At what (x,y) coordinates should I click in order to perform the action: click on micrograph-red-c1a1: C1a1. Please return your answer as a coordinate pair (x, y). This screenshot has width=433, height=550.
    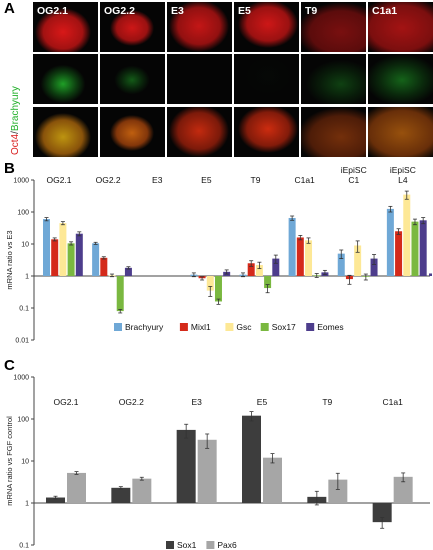
    Looking at the image, I should click on (400, 27).